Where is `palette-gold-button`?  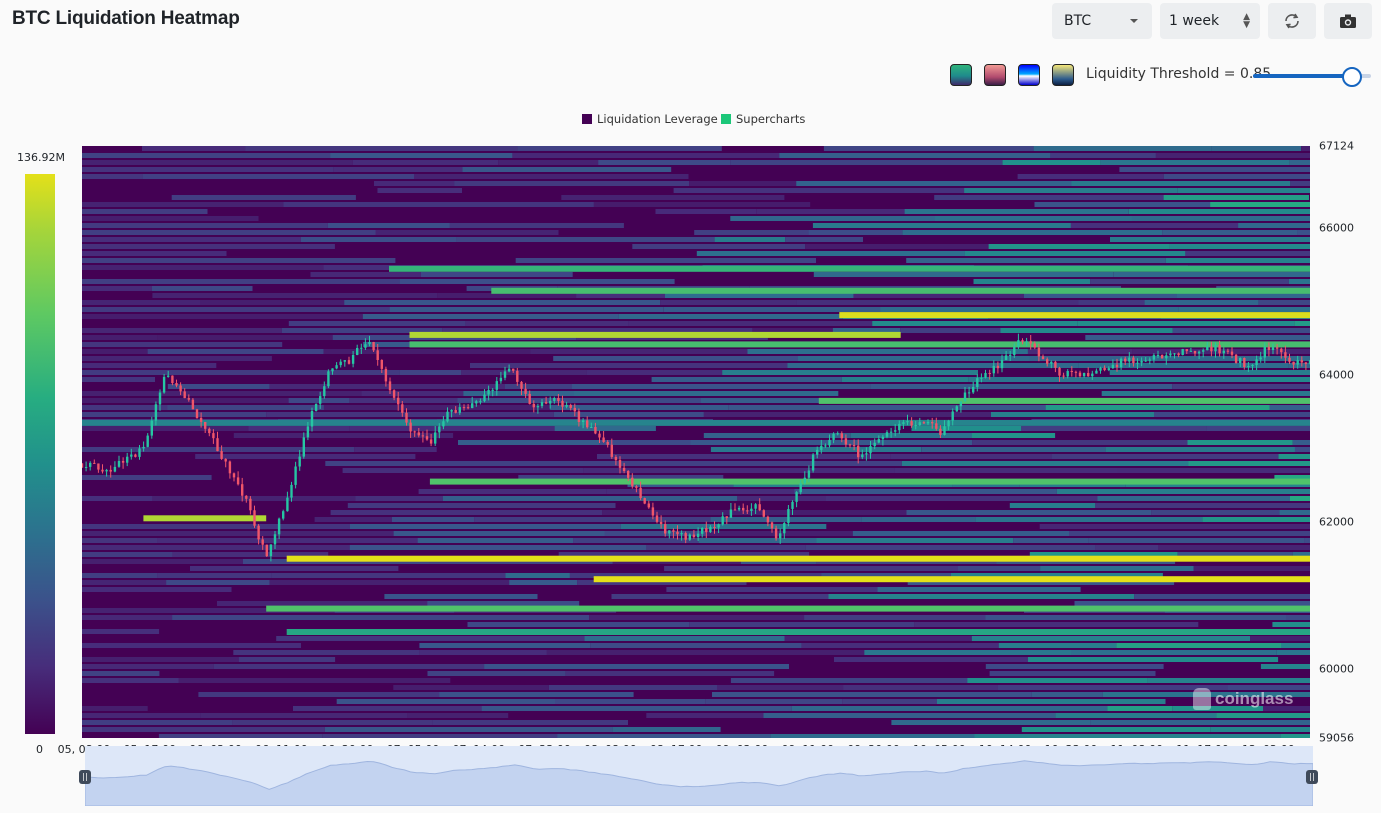
palette-gold-button is located at coordinates (1063, 75).